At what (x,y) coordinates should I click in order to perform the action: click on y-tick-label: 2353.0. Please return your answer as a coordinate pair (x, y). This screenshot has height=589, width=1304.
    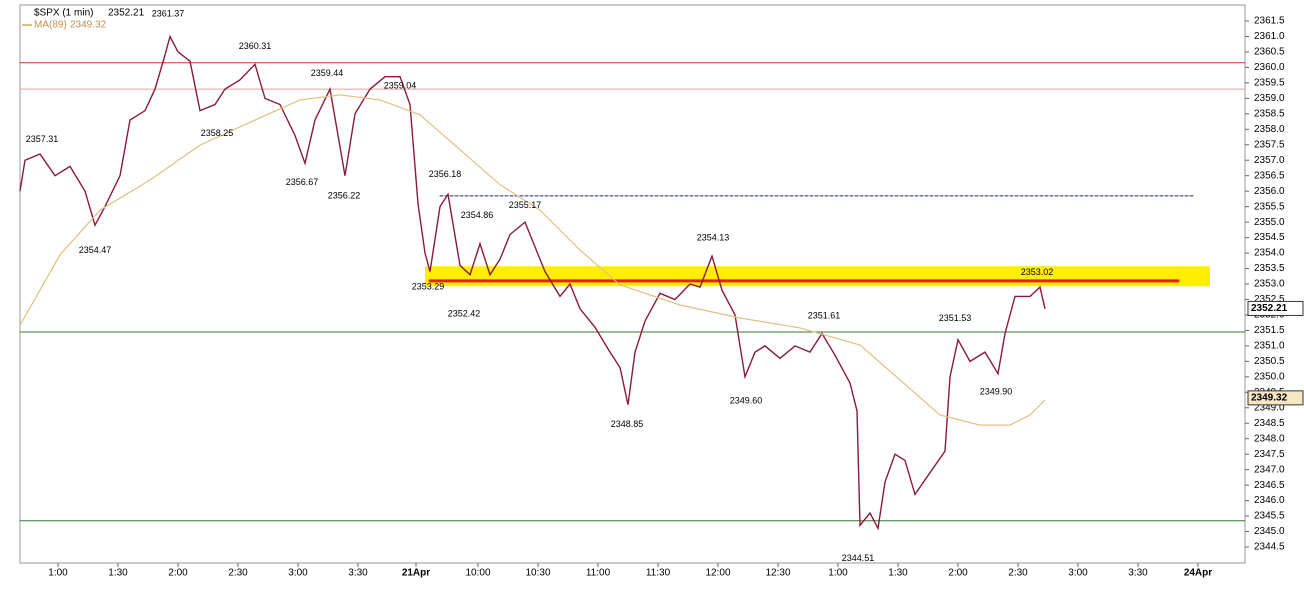
    Looking at the image, I should click on (1269, 284).